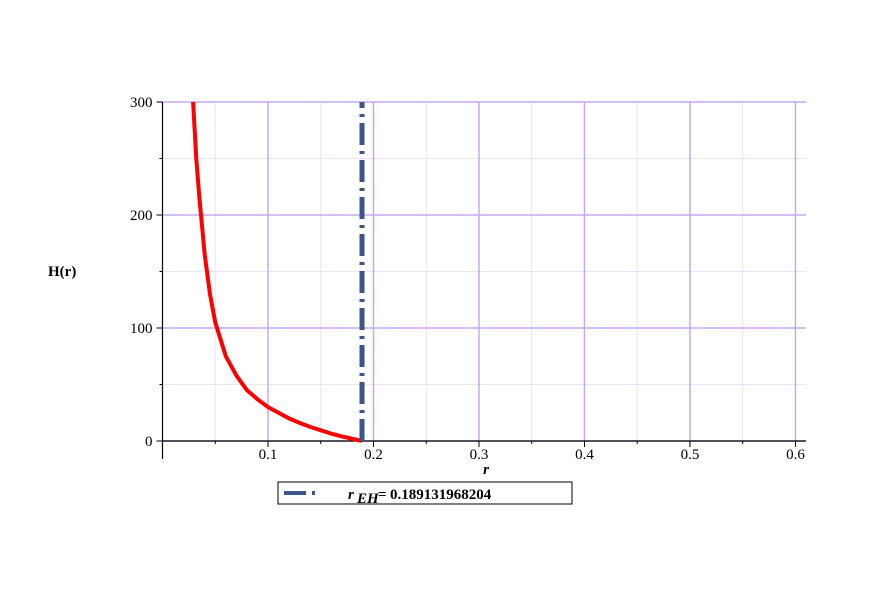 The height and width of the screenshot is (604, 872). Describe the element at coordinates (141, 329) in the screenshot. I see `y-tick-label: 100` at that location.